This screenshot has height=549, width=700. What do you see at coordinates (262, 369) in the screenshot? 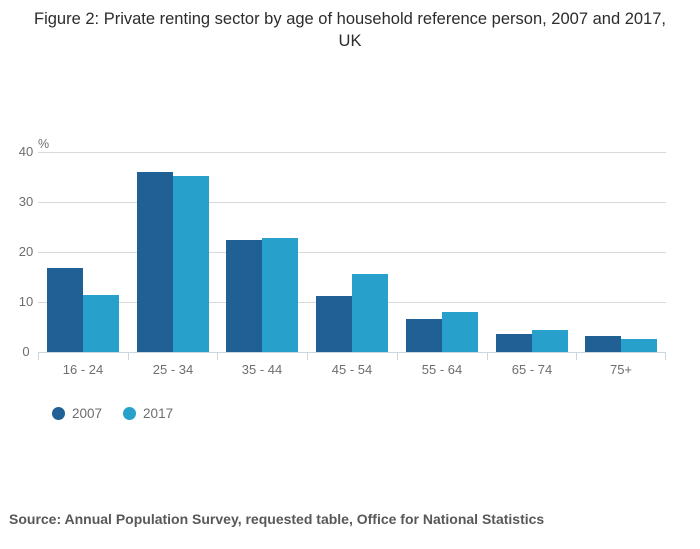
I see `x-tick-label-35-44: 35 - 44` at bounding box center [262, 369].